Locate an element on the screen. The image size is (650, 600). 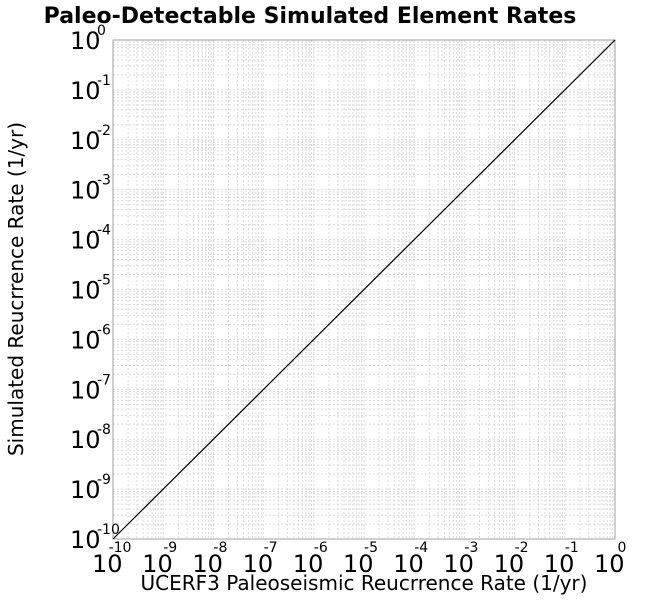
y-tick-exponent: -9 is located at coordinates (104, 480).